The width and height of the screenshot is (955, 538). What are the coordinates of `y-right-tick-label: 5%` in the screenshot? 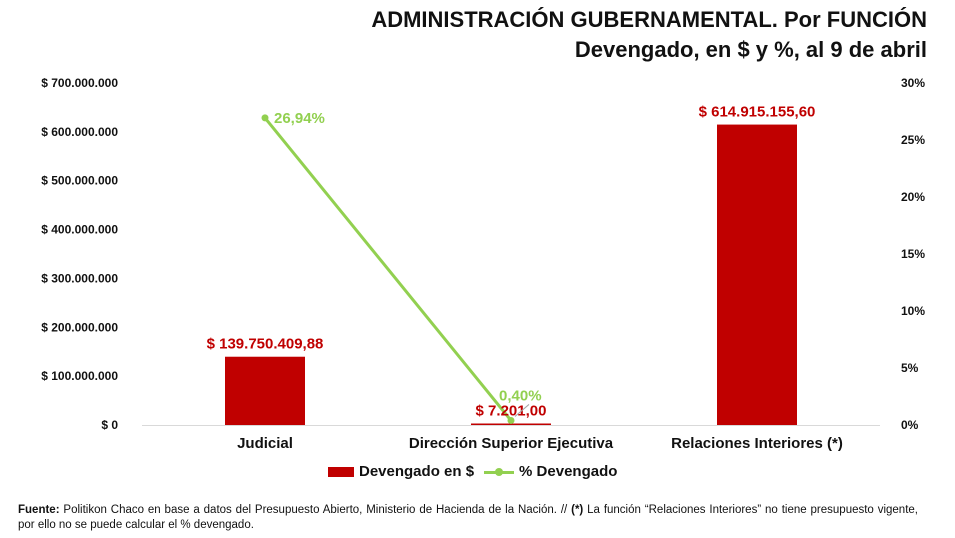 It's located at (910, 368).